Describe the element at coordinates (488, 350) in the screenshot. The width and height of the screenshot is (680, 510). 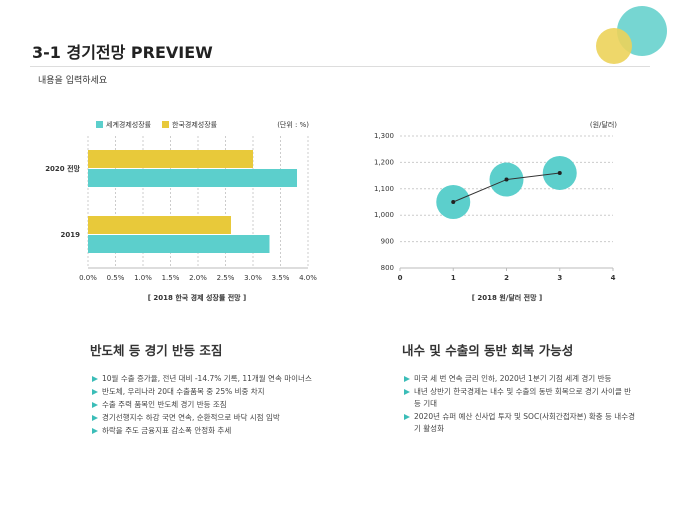
I see `section-heading: 내수 및 수출의 동반 회복 가능성` at that location.